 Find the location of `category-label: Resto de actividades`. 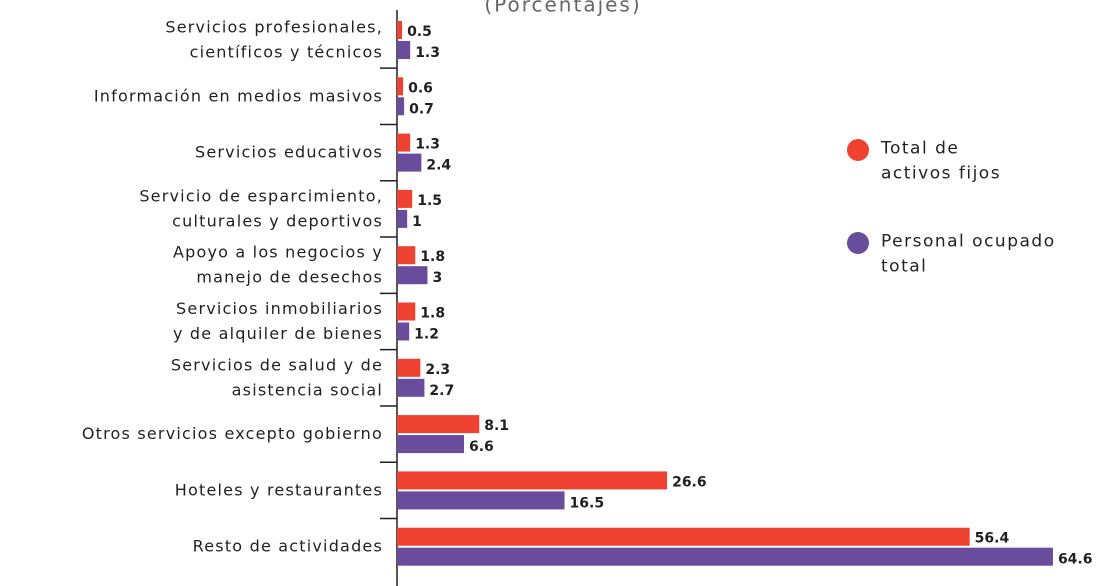

category-label: Resto de actividades is located at coordinates (288, 545).